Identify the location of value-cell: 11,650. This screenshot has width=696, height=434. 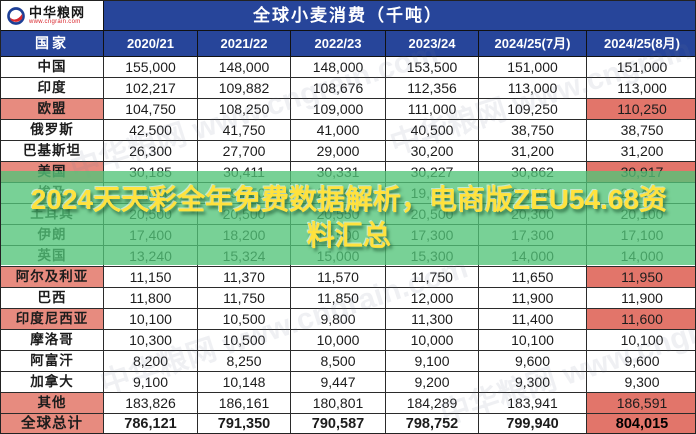
(533, 277).